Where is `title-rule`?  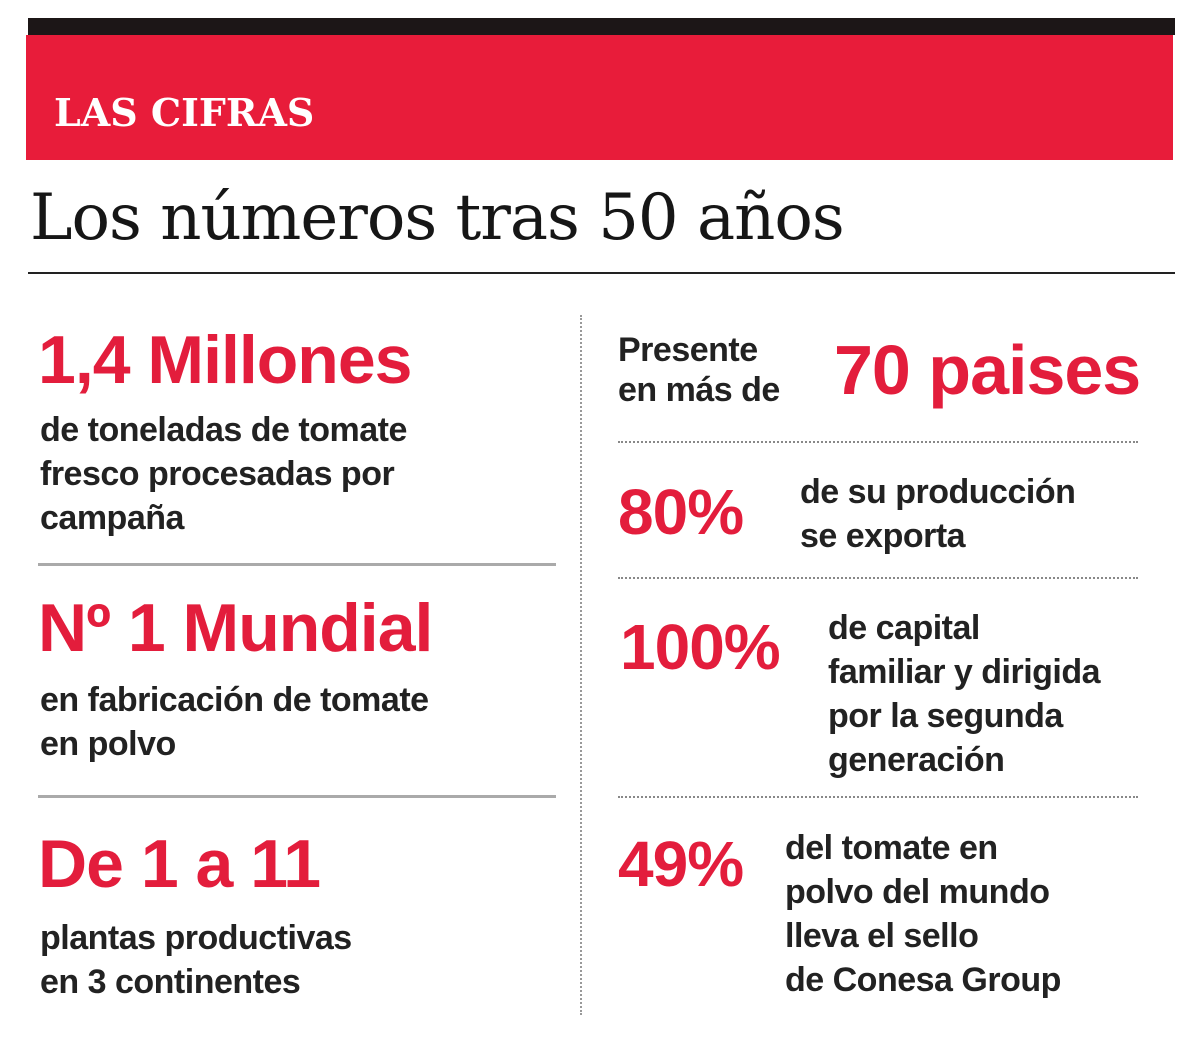 title-rule is located at coordinates (601, 273).